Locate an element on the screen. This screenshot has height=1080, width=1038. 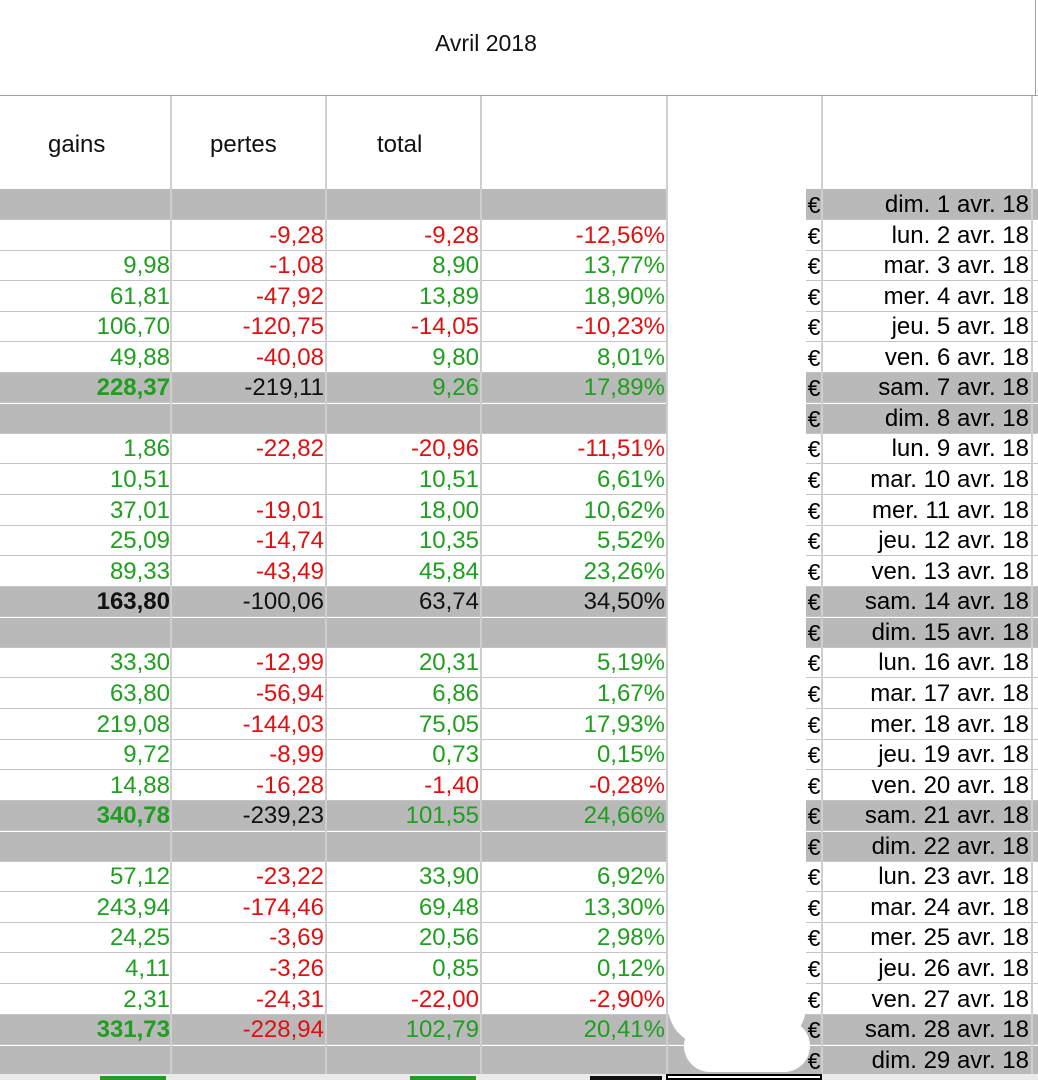
table-row: -9,28 -9,28 -12,56% € lun. 2 avr. 18 is located at coordinates (519, 236).